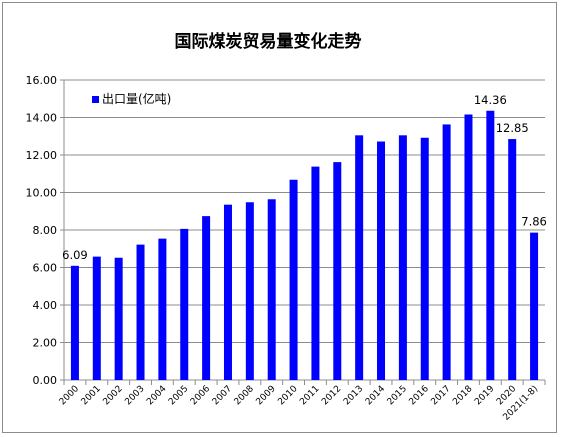 The width and height of the screenshot is (561, 437). Describe the element at coordinates (200, 395) in the screenshot. I see `x-tick-label: 2006` at that location.